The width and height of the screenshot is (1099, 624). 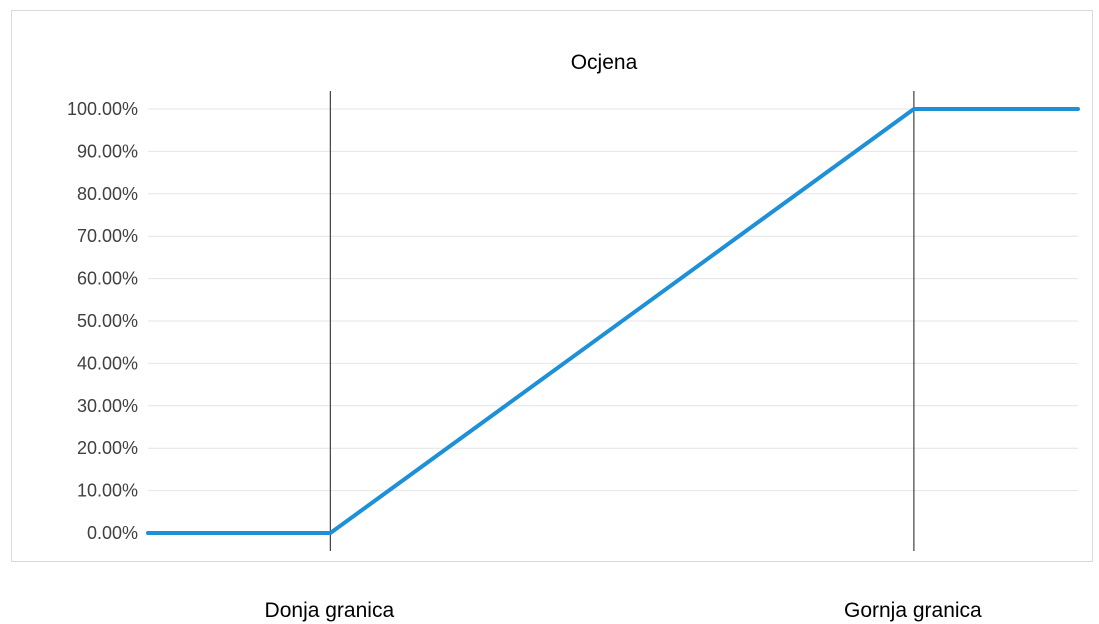 What do you see at coordinates (107, 363) in the screenshot?
I see `y-tick-label: 40.00%` at bounding box center [107, 363].